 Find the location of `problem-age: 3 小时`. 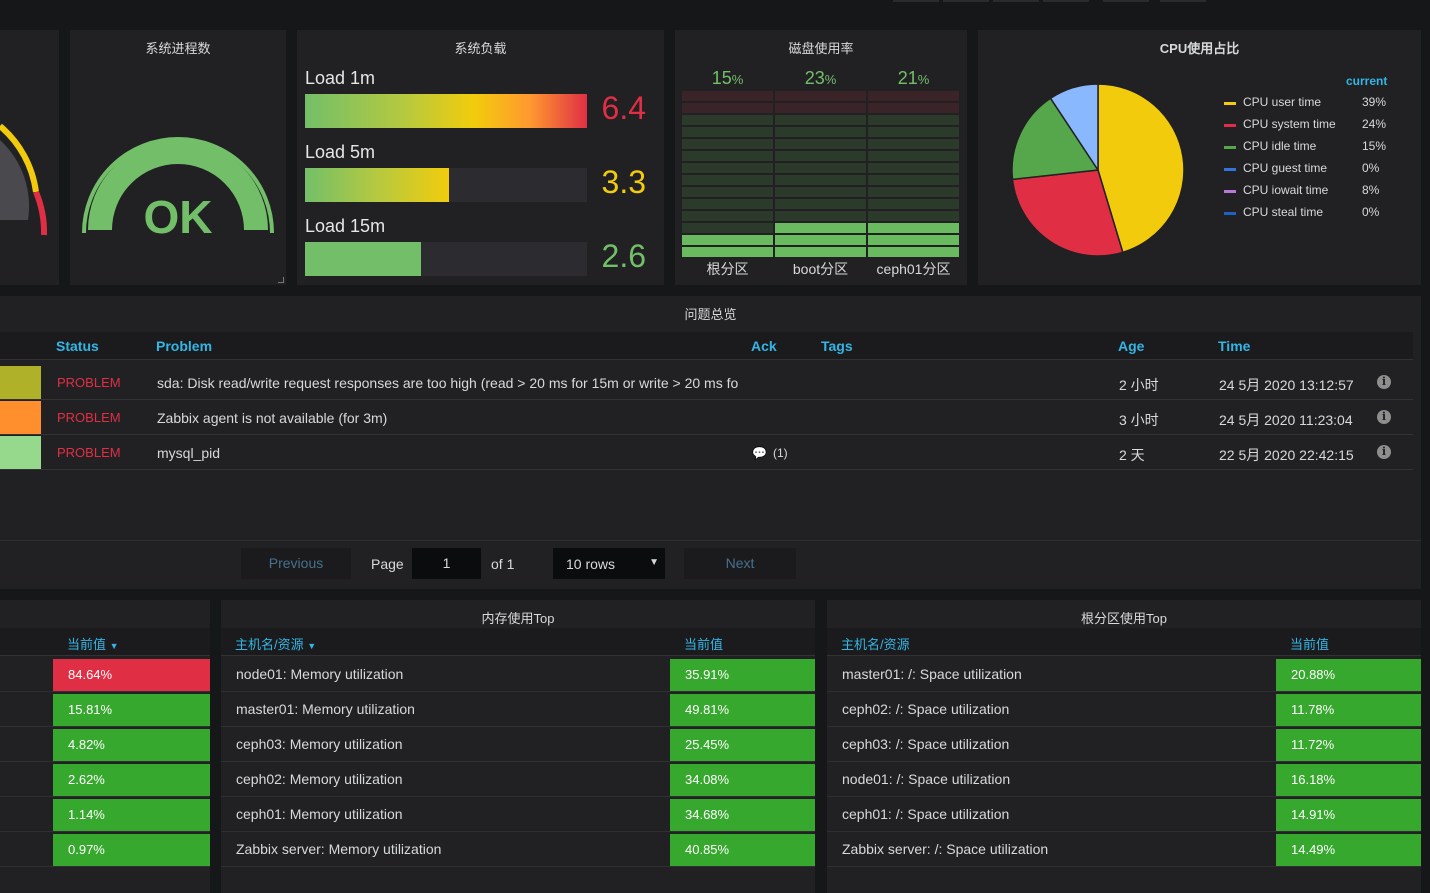

problem-age: 3 小时 is located at coordinates (1139, 420).